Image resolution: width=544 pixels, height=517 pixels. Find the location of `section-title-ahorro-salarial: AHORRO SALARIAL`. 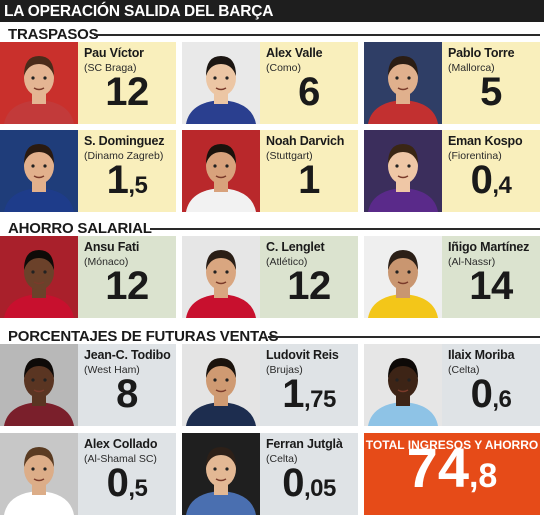

section-title-ahorro-salarial: AHORRO SALARIAL is located at coordinates (80, 228).